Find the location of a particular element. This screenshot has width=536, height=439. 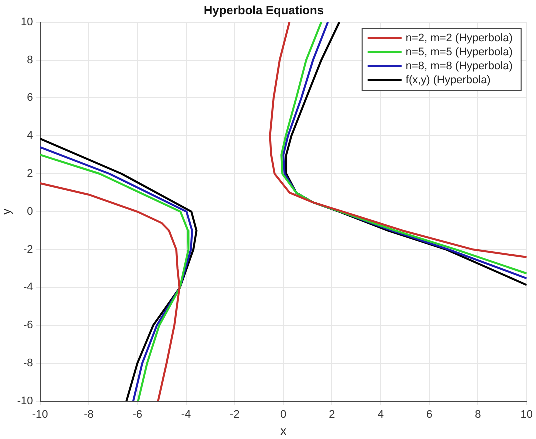

x-tick-label: 6 is located at coordinates (429, 415).